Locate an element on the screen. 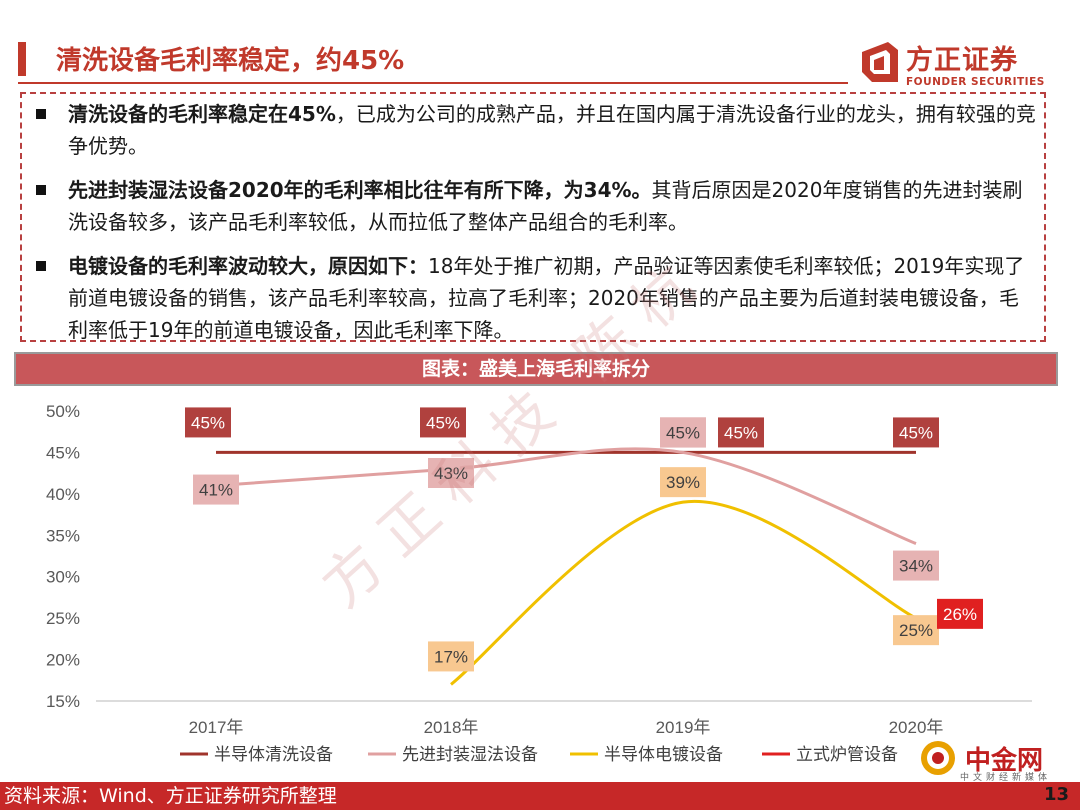 The image size is (1080, 810). chart-title-bar: 图表：盛美上海毛利率拆分 is located at coordinates (536, 369).